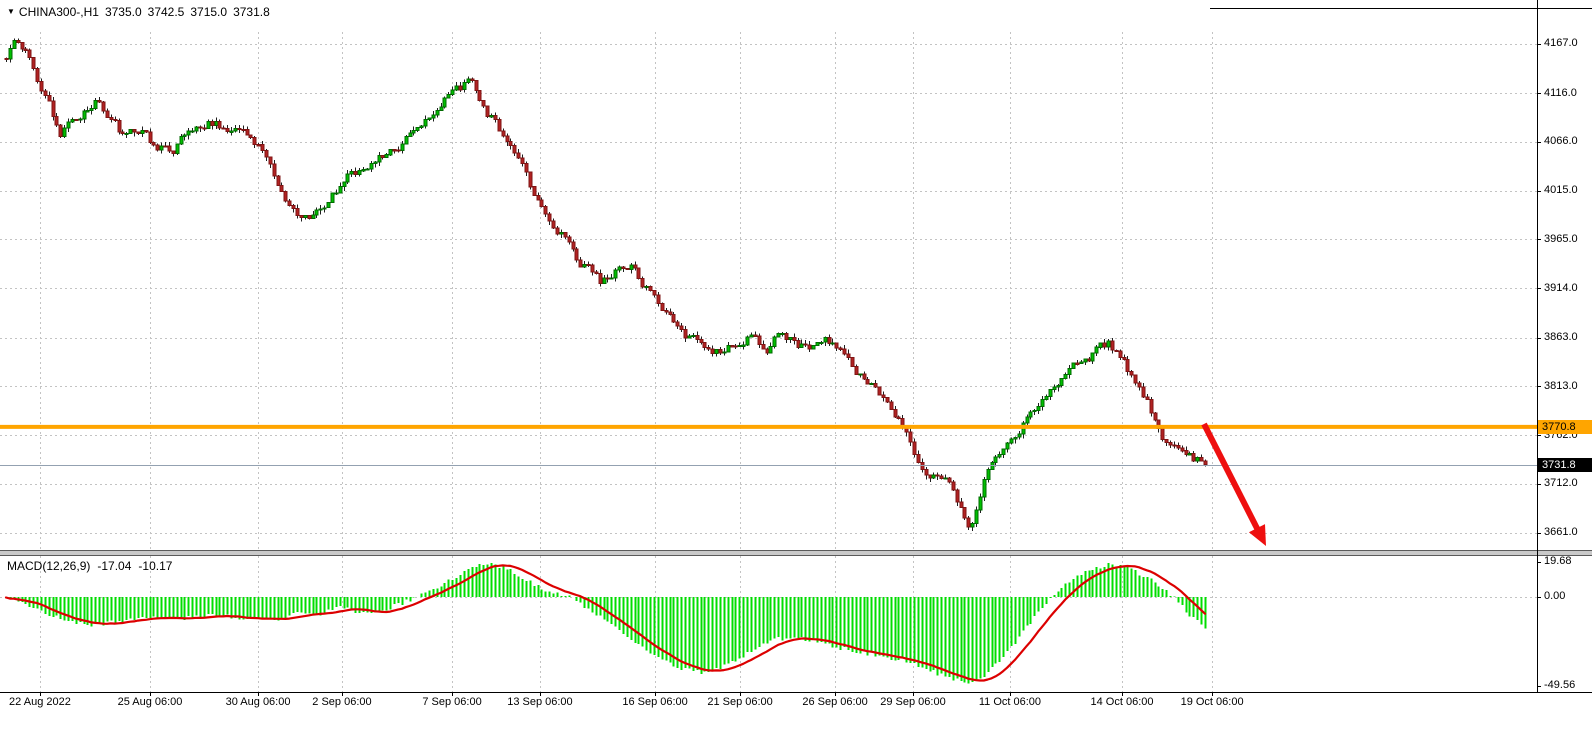 The height and width of the screenshot is (730, 1592). Describe the element at coordinates (1561, 287) in the screenshot. I see `price-axis-label: 3914.0` at that location.